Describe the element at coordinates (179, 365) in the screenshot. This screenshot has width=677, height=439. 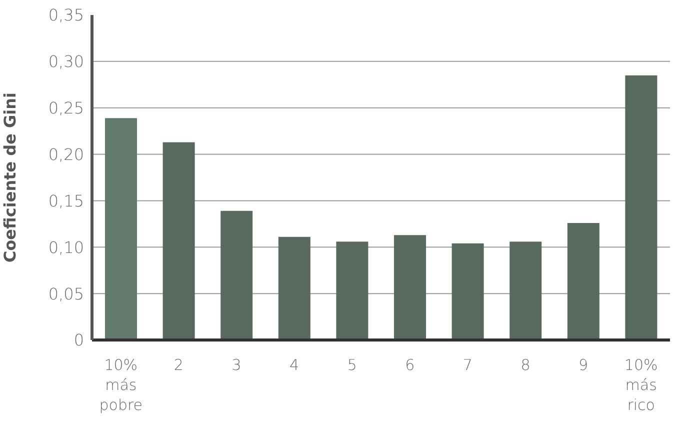
I see `x-tick-label: 2` at that location.